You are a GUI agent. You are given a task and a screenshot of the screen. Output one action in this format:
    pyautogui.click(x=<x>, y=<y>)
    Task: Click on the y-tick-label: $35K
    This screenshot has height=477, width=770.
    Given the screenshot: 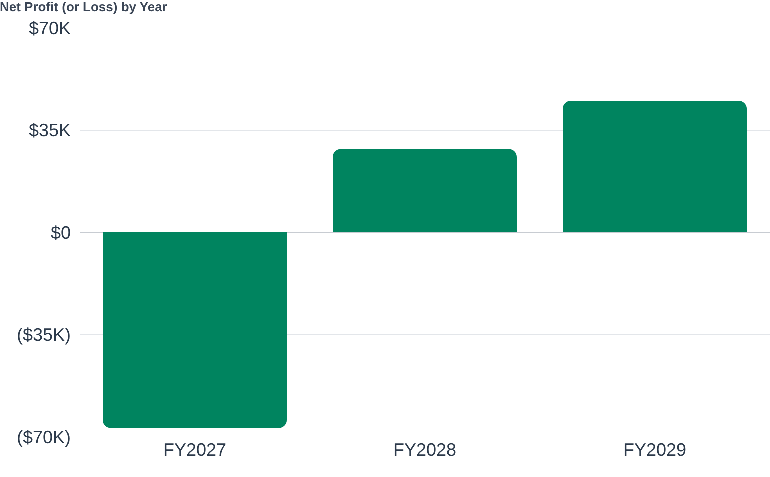 What is the action you would take?
    pyautogui.click(x=49, y=130)
    